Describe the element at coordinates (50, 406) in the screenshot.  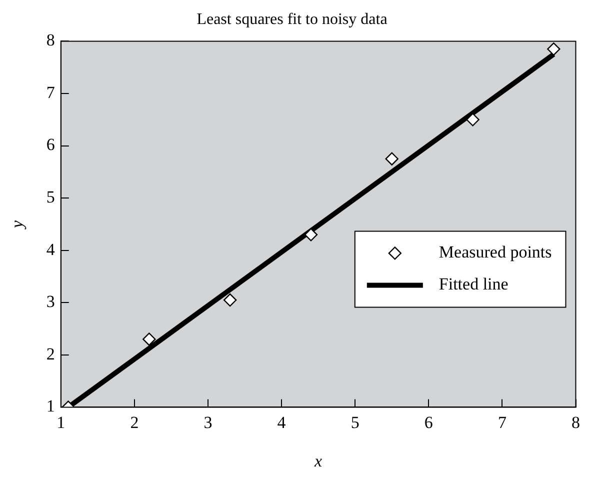
I see `y-tick-label: 1` at that location.